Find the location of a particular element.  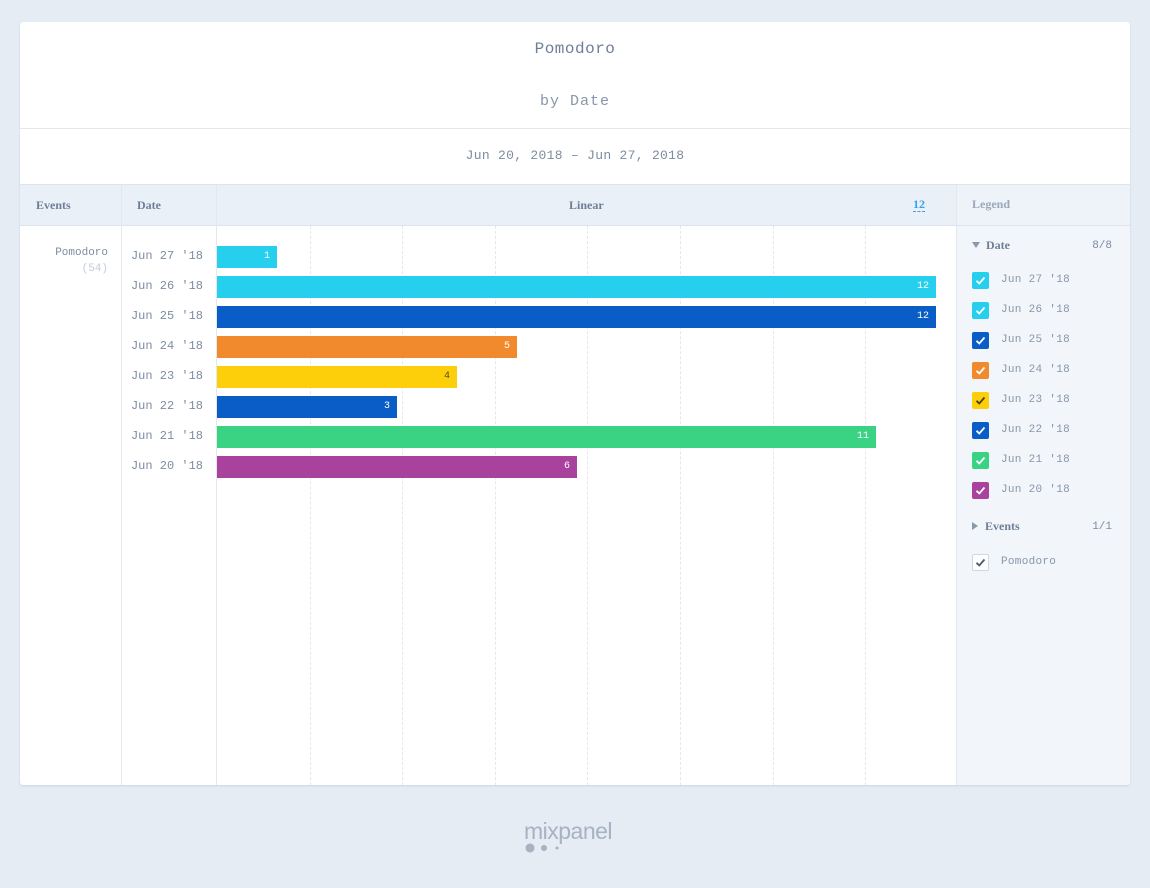

date-label: Jun 25 '18 is located at coordinates (166, 316).